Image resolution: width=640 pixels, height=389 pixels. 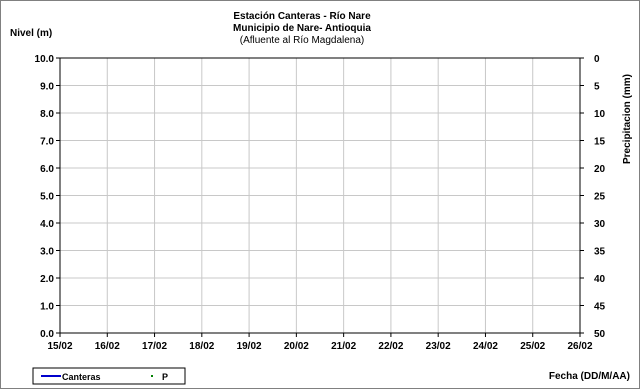 What do you see at coordinates (390, 346) in the screenshot?
I see `x-tick-label: 22/02` at bounding box center [390, 346].